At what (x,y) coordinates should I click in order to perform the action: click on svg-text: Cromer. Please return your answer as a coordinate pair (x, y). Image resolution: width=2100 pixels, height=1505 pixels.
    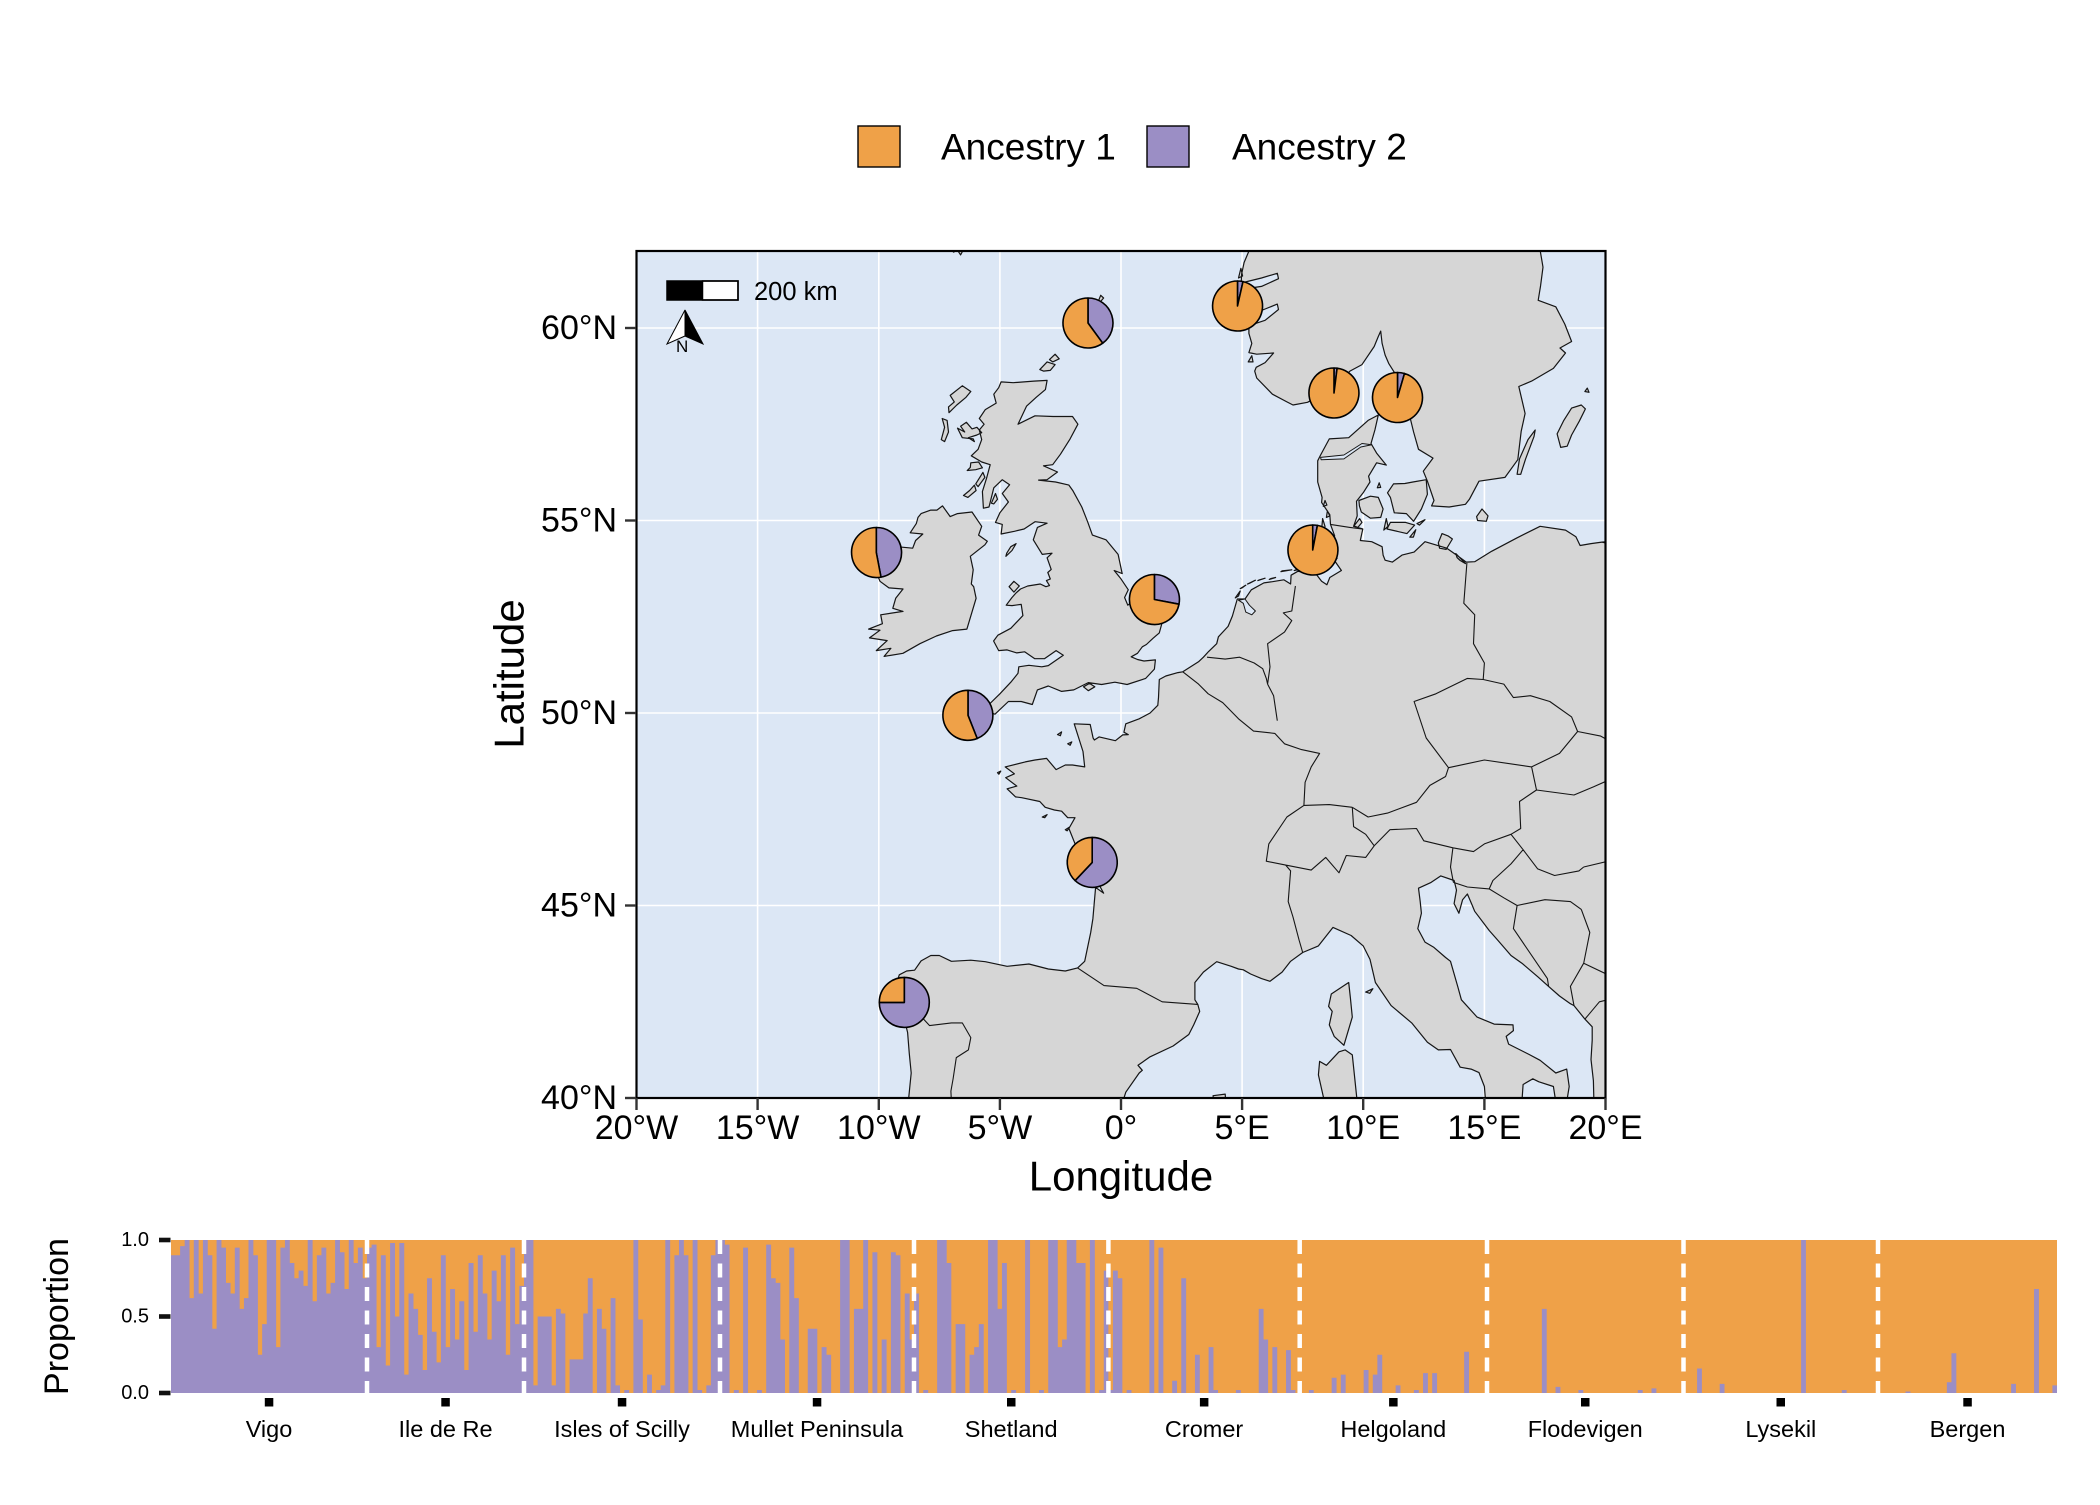
    Looking at the image, I should click on (1204, 1429).